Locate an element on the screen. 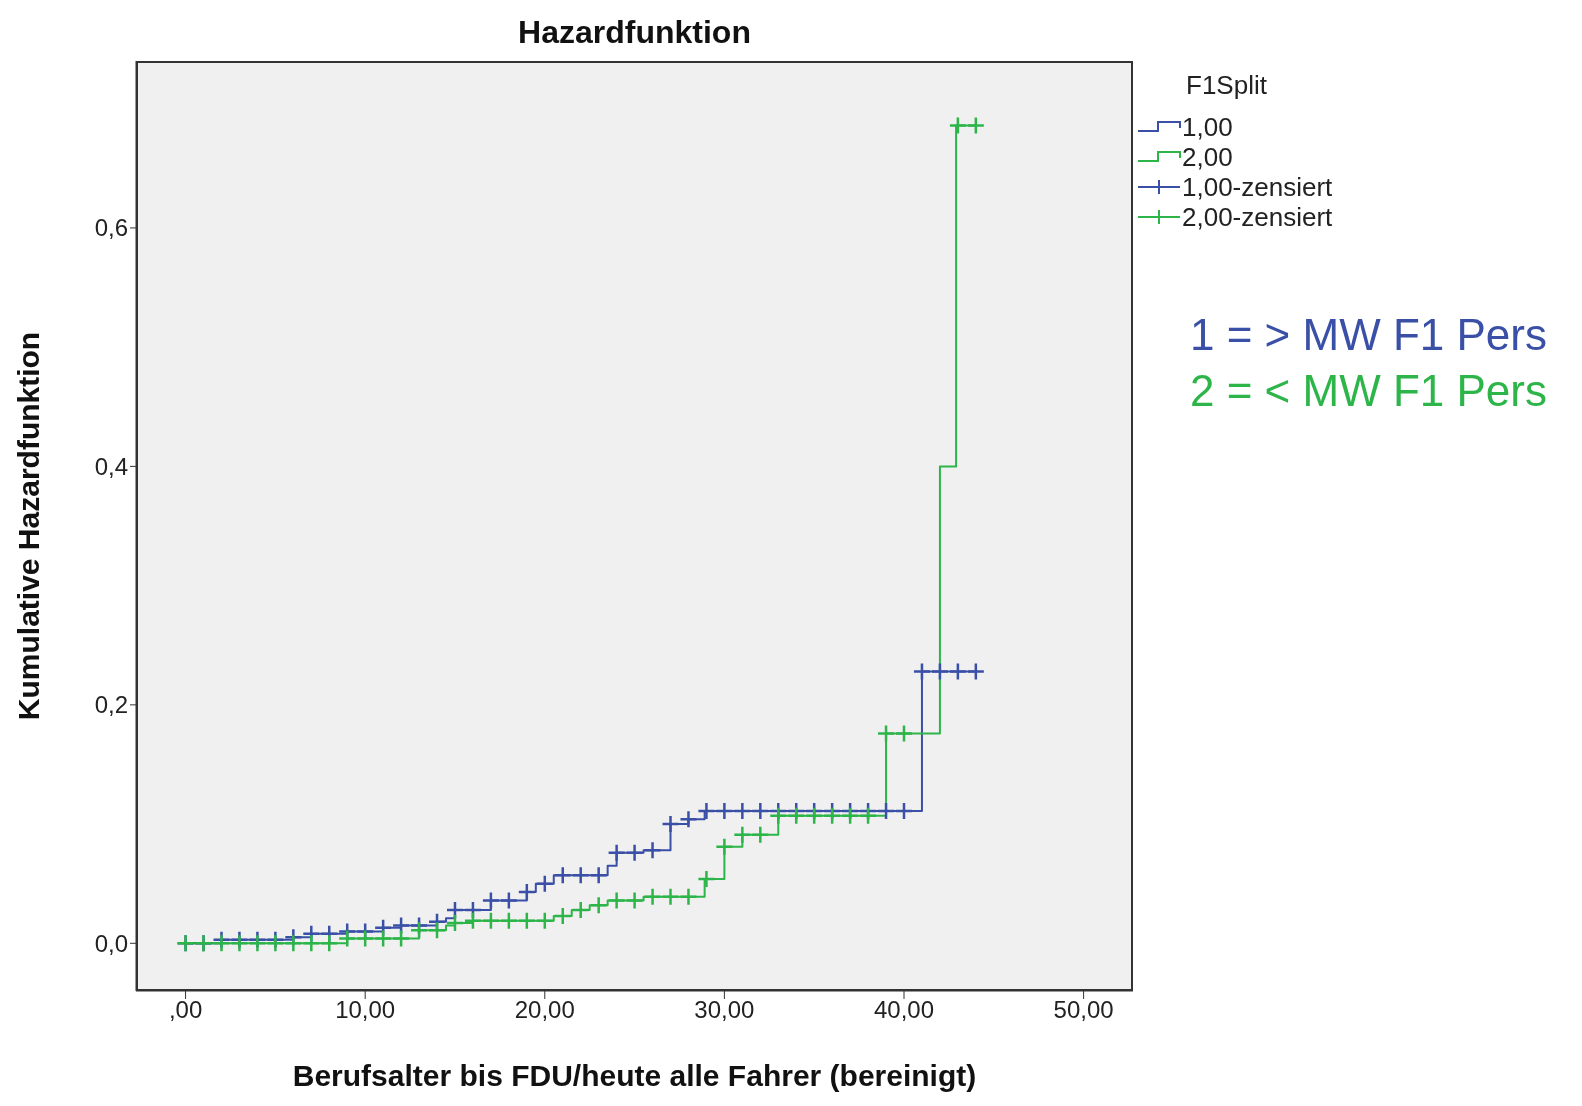  y-tick-label: 0,6 is located at coordinates (111, 228).